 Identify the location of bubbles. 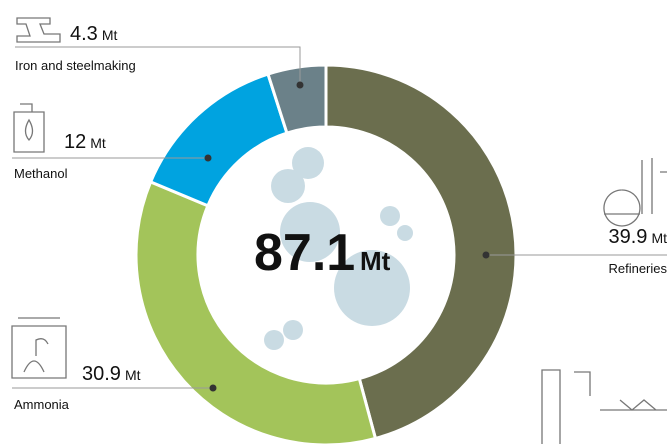
(338, 248).